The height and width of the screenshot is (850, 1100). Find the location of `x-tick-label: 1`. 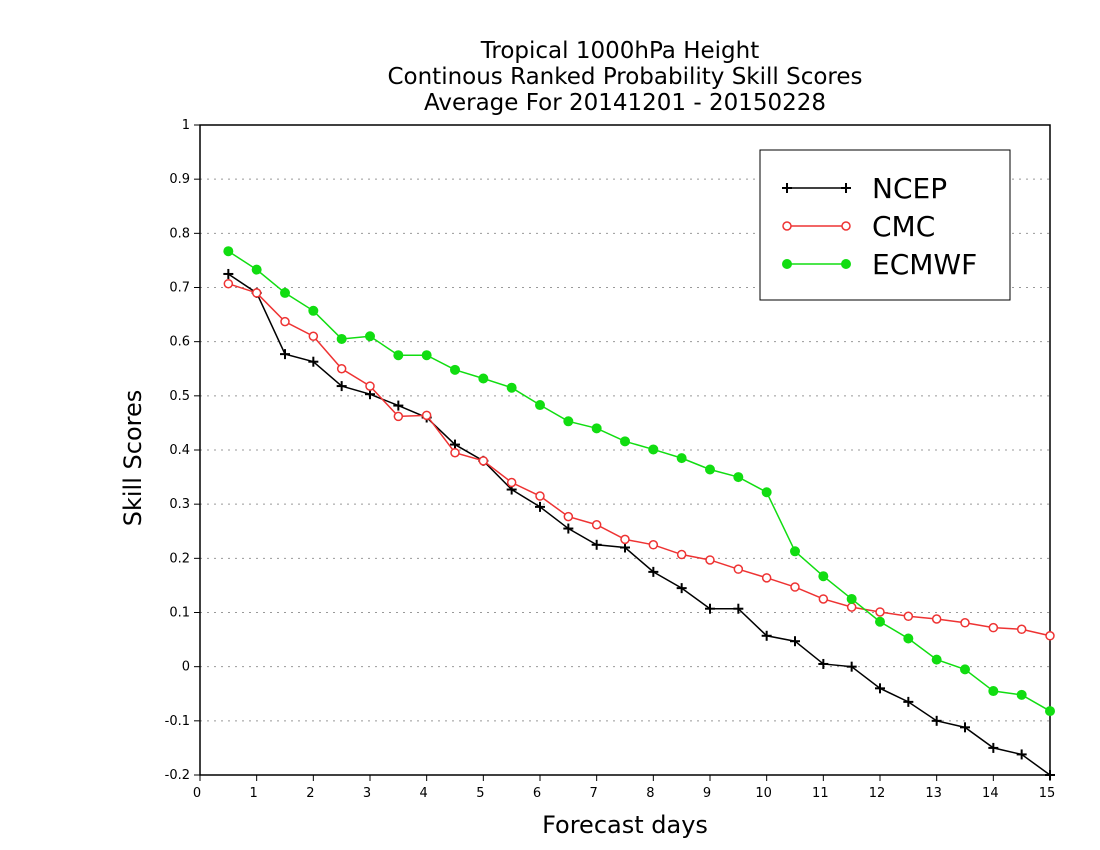

x-tick-label: 1 is located at coordinates (254, 793).